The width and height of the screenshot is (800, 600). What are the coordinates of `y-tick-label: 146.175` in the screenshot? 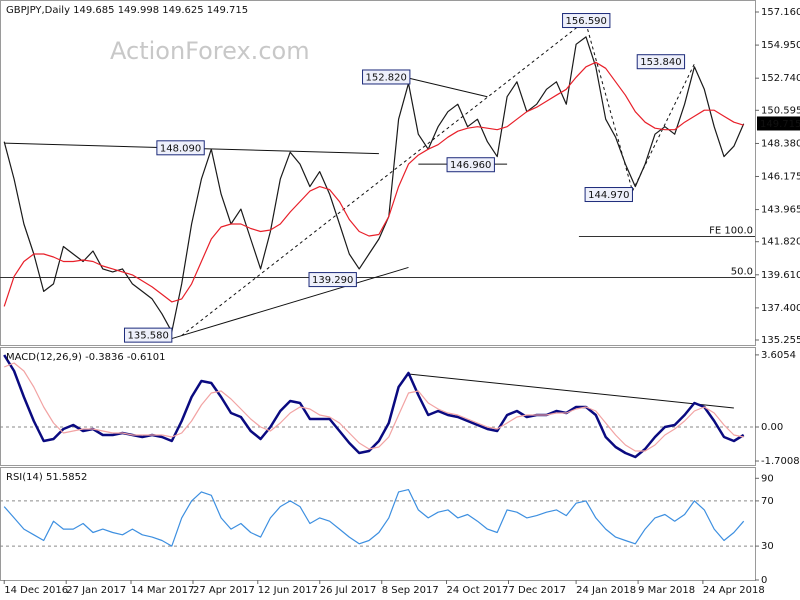 It's located at (780, 176).